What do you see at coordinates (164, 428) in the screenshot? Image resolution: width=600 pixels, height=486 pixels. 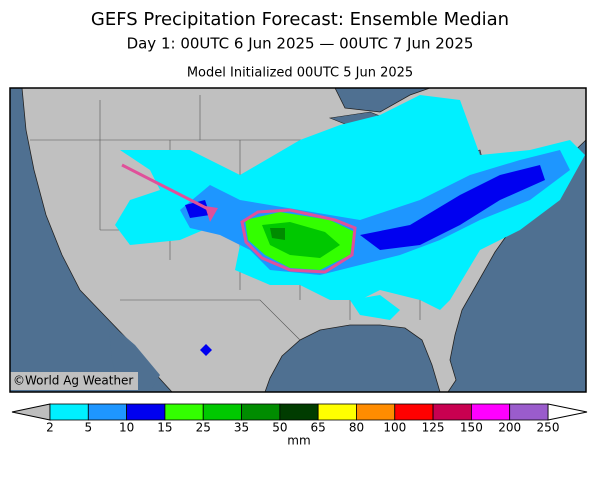 I see `colorbar-label: 15` at bounding box center [164, 428].